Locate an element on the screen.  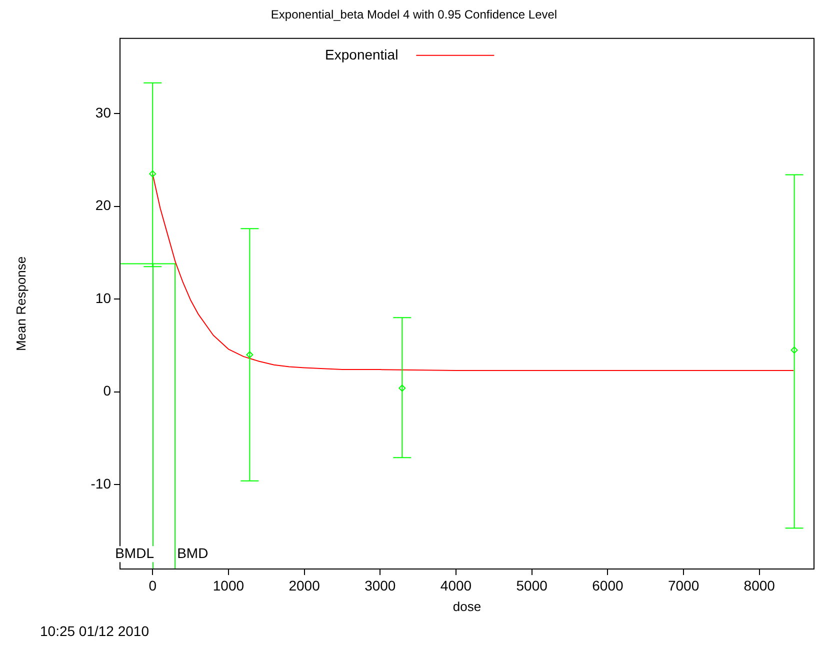
x-tick-label: 2000 is located at coordinates (304, 585).